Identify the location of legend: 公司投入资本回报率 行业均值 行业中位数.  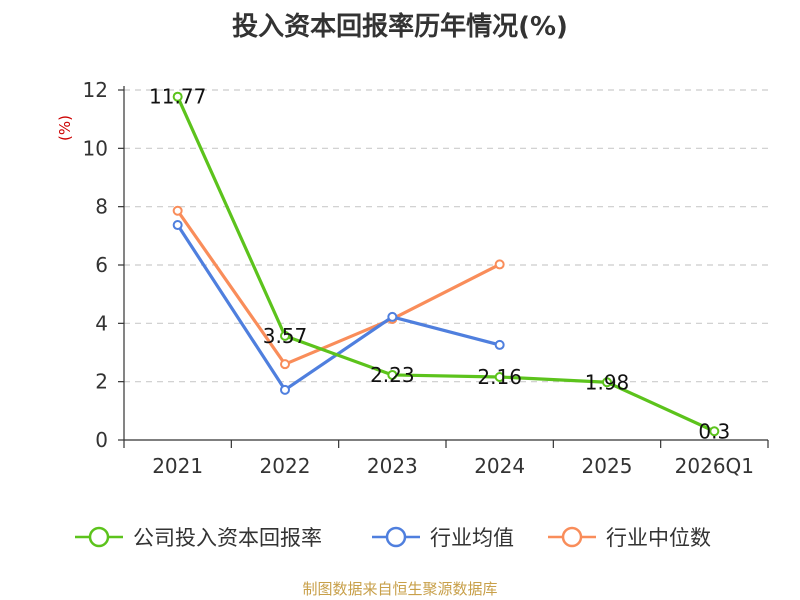
(393, 538).